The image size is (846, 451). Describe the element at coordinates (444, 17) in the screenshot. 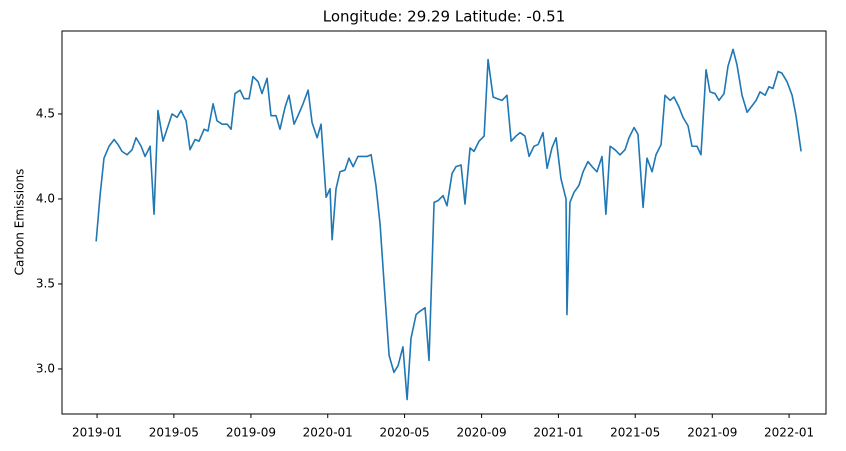

I see `chart-title: Longitude: 29.29 Latitude: -0.51` at that location.